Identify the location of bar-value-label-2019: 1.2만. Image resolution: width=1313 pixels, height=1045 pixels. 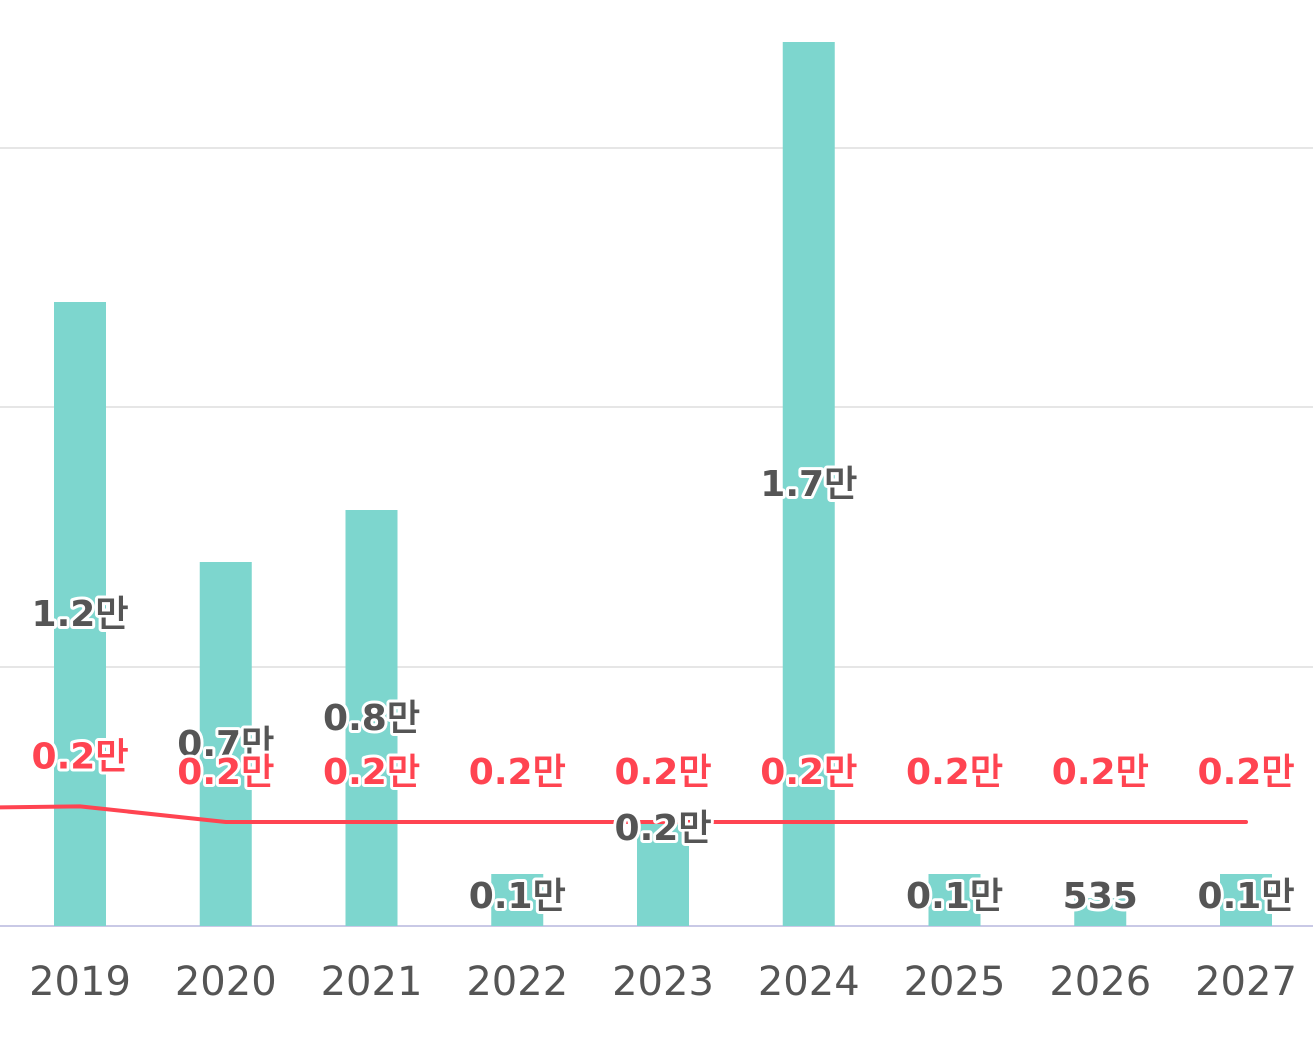
(80, 614).